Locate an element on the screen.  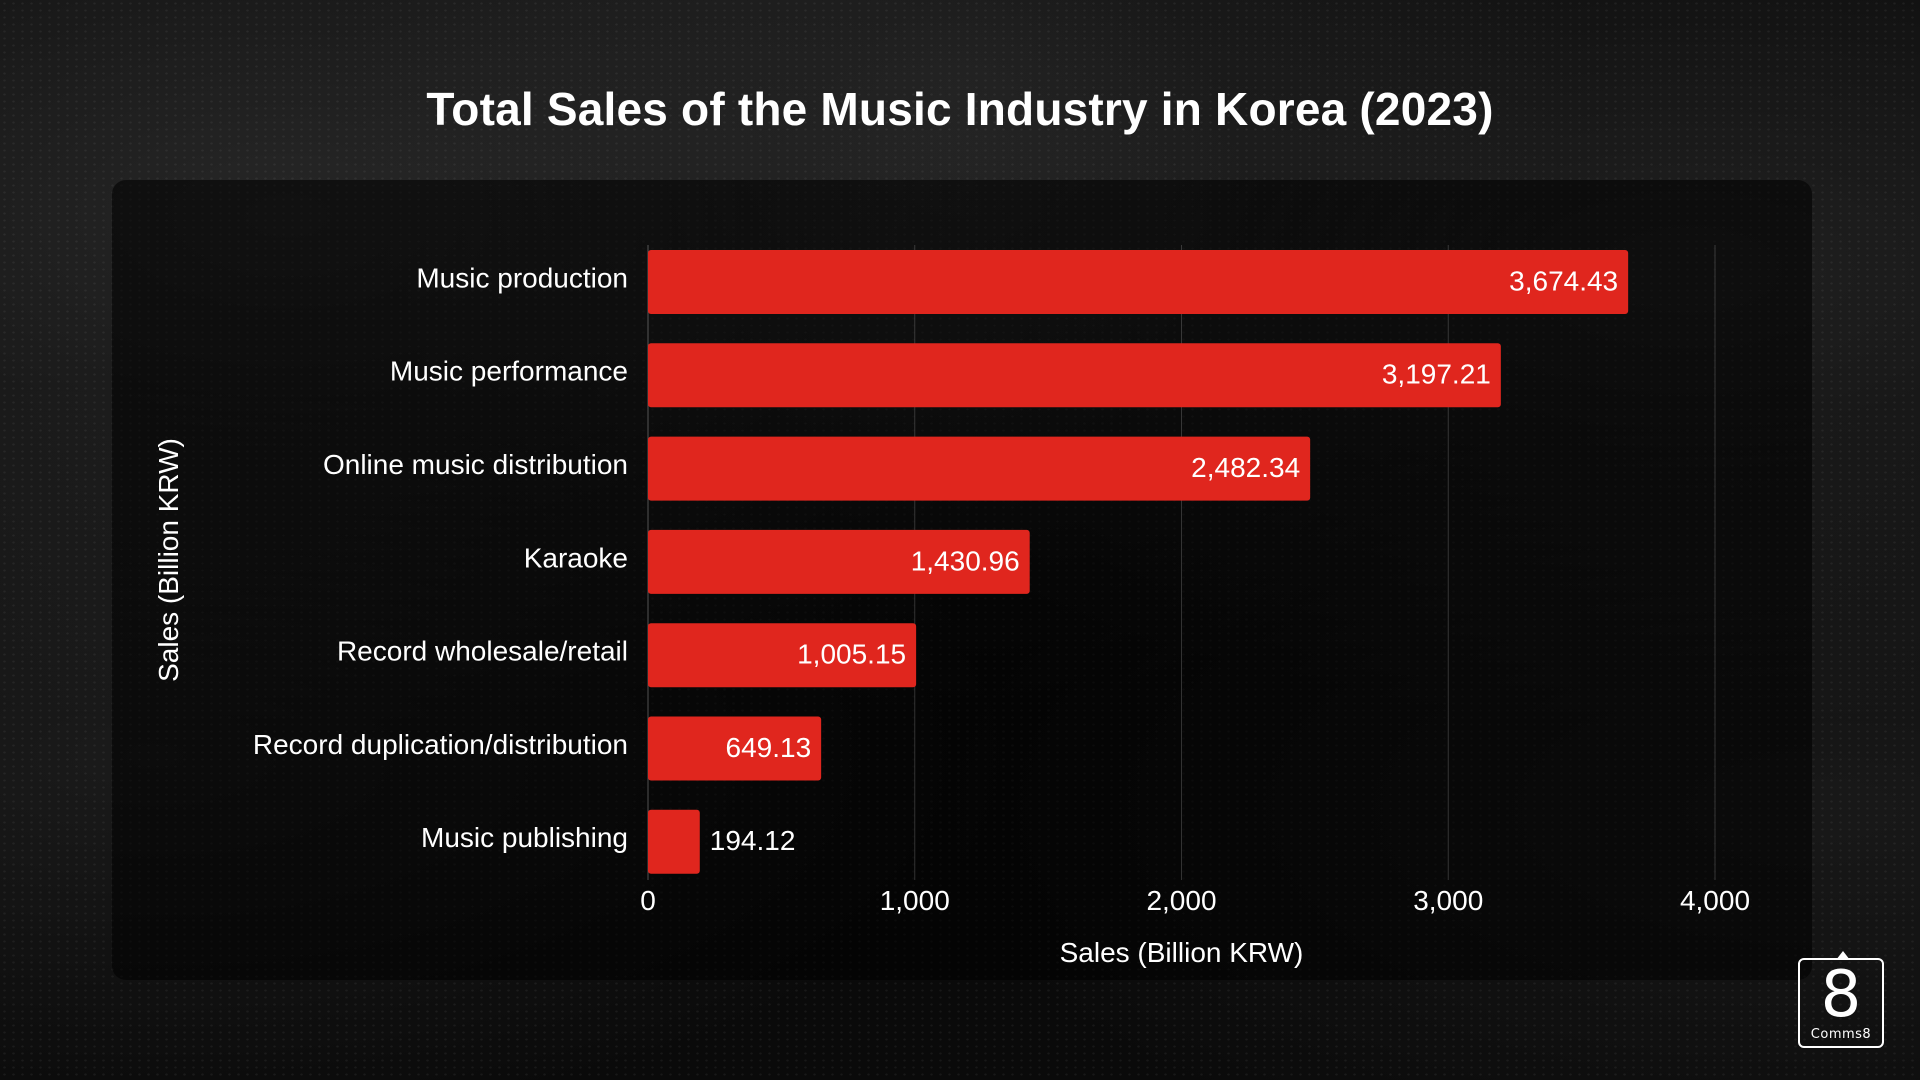
category-label: Karaoke is located at coordinates (576, 557).